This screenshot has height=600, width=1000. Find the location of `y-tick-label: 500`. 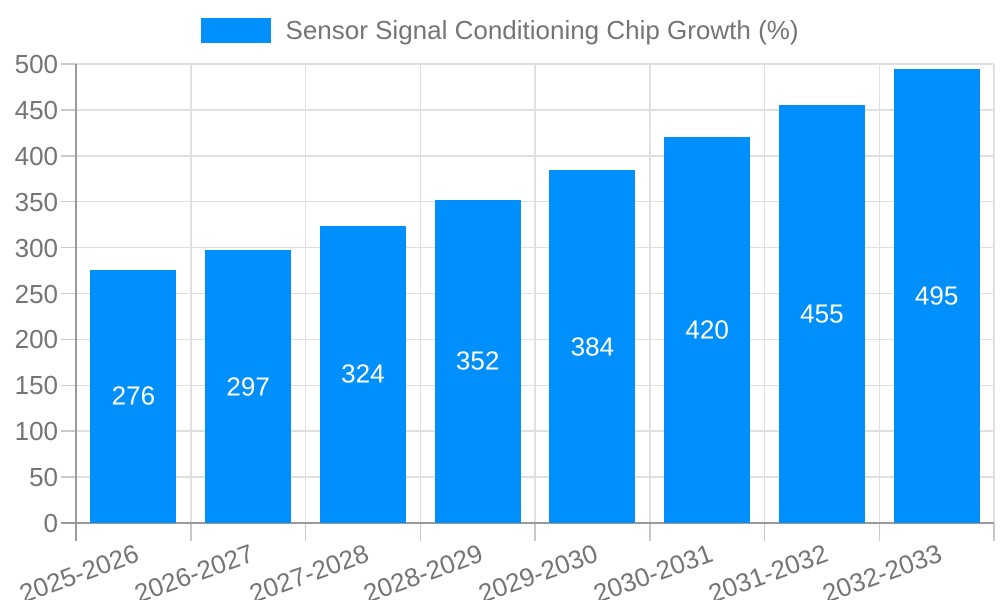

y-tick-label: 500 is located at coordinates (36, 64).